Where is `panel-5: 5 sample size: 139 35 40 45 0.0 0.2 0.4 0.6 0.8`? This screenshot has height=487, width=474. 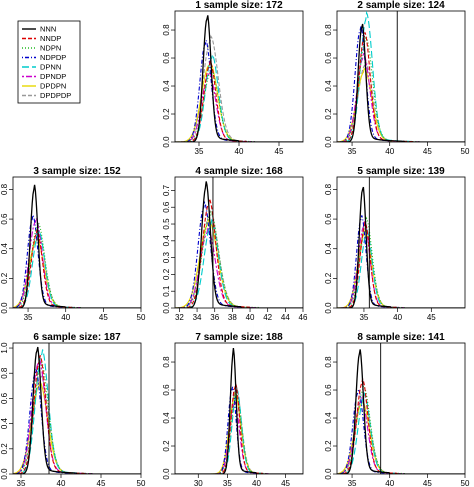
panel-5: 5 sample size: 139 35 40 45 0.0 0.2 0.4 0.6 0.8 is located at coordinates (395, 244).